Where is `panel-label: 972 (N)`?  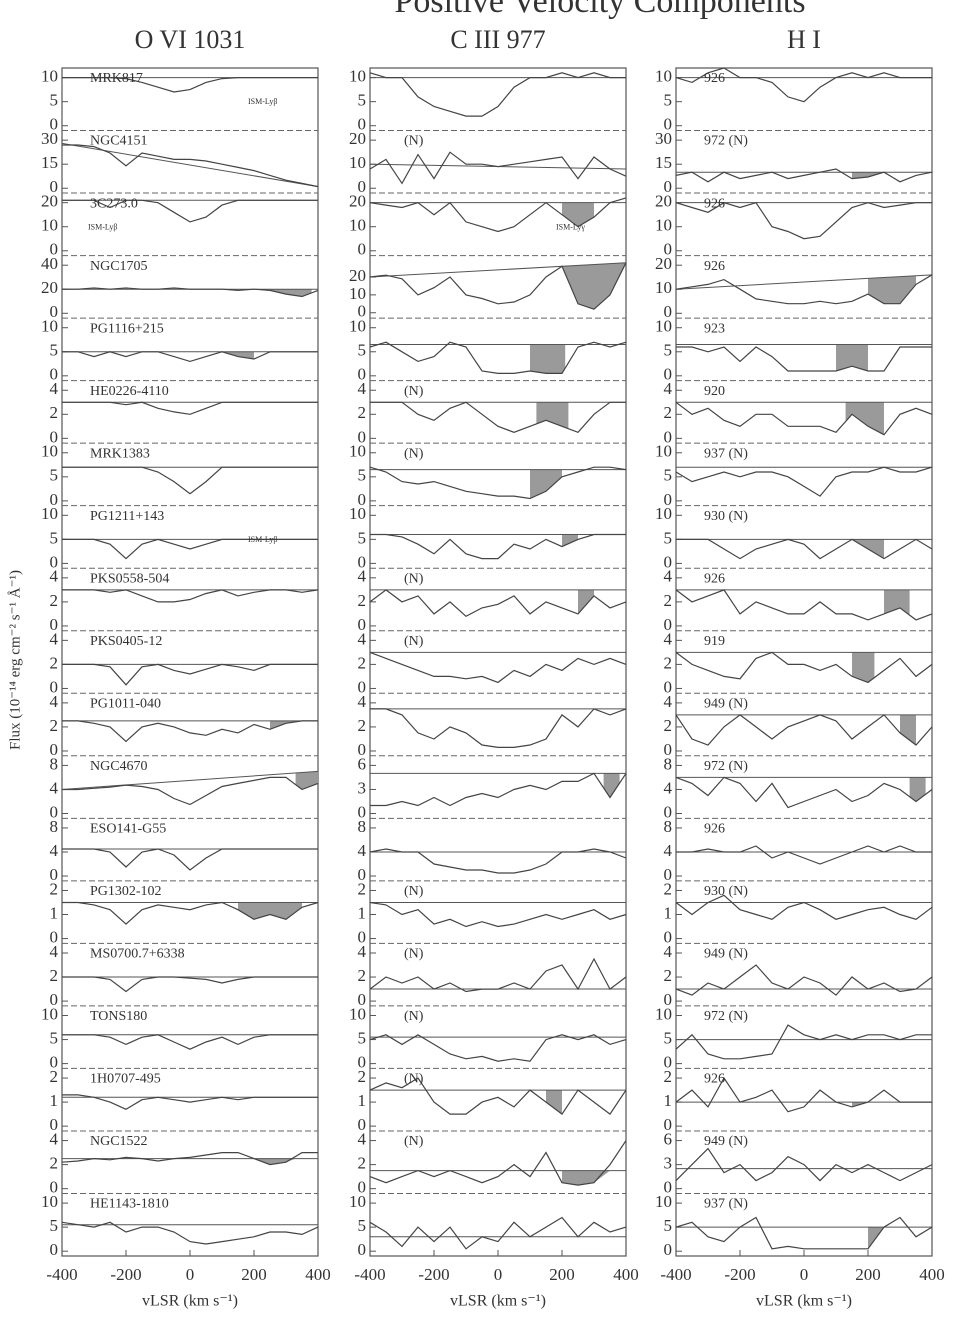 panel-label: 972 (N) is located at coordinates (726, 766).